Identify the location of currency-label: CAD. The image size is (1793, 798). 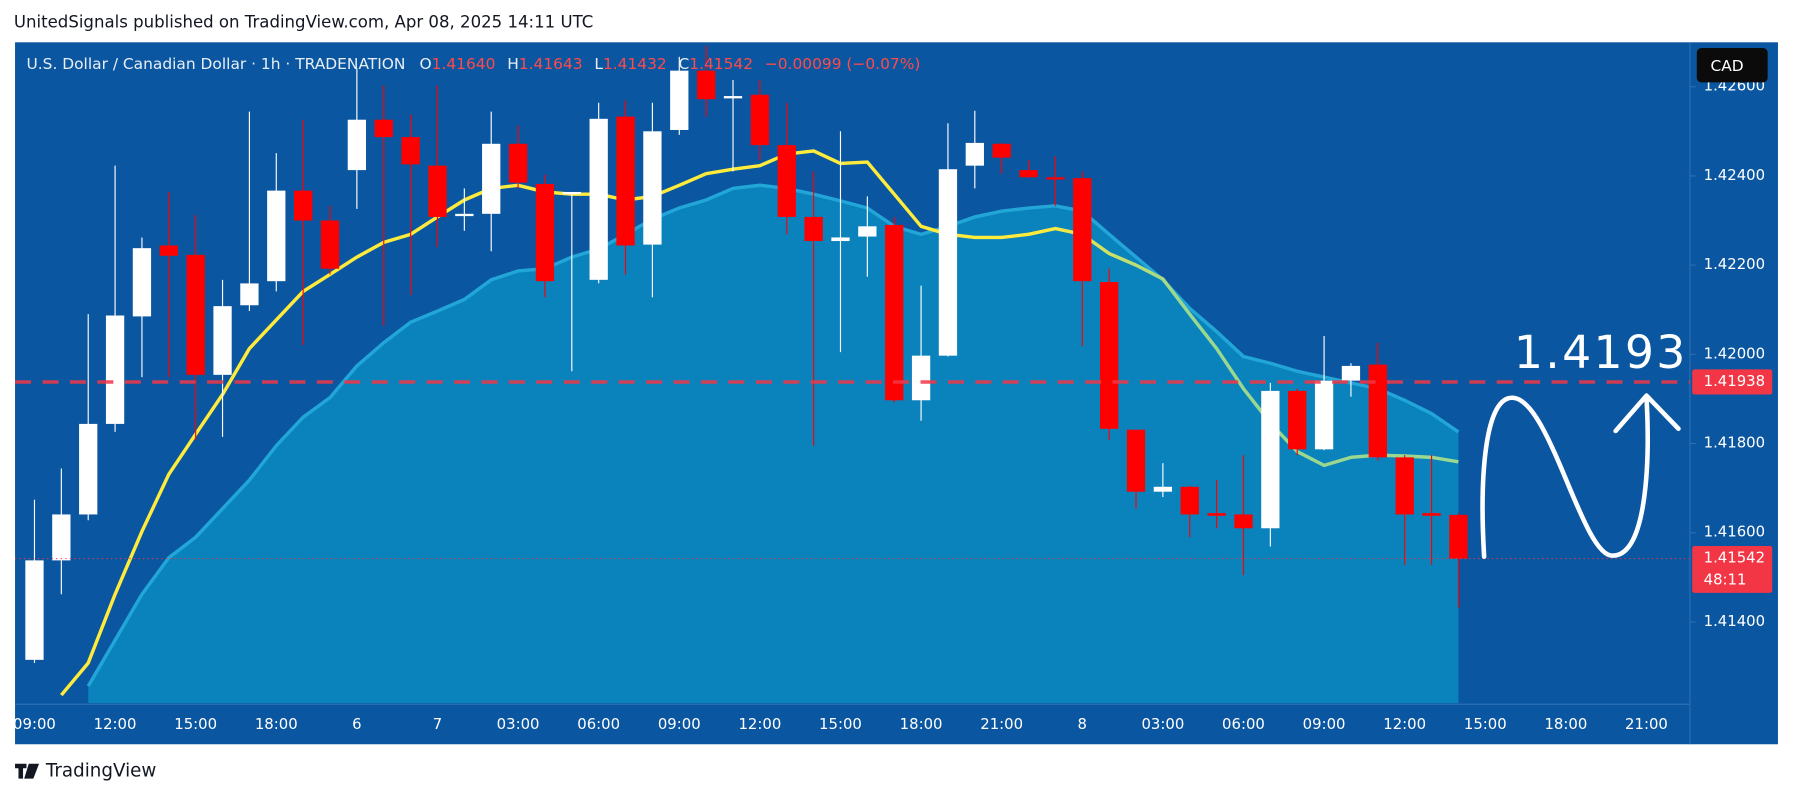
(1727, 66).